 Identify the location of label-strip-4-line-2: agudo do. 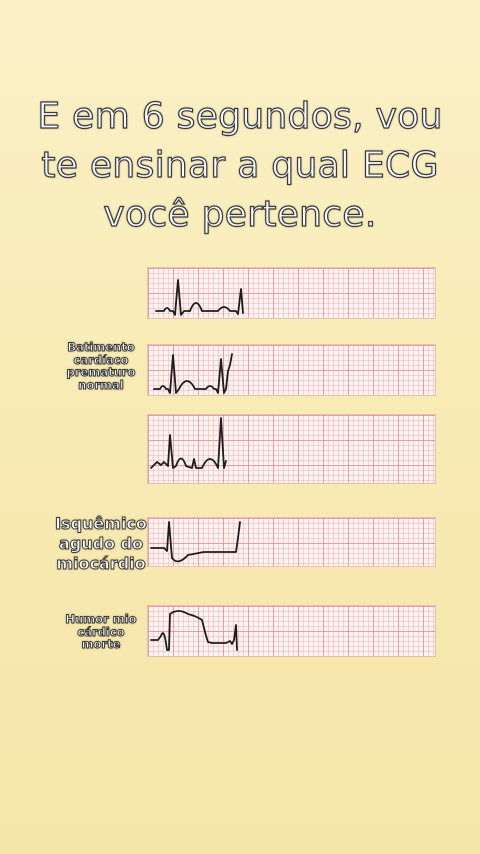
(101, 544).